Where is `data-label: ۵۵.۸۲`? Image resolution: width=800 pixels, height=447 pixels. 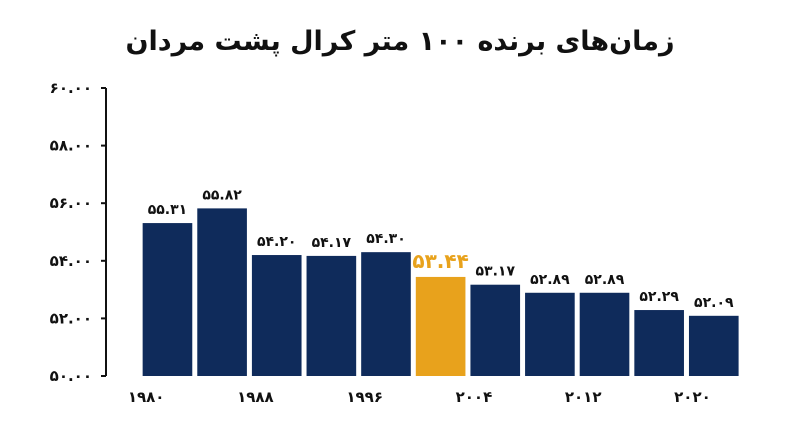 data-label: ۵۵.۸۲ is located at coordinates (222, 195).